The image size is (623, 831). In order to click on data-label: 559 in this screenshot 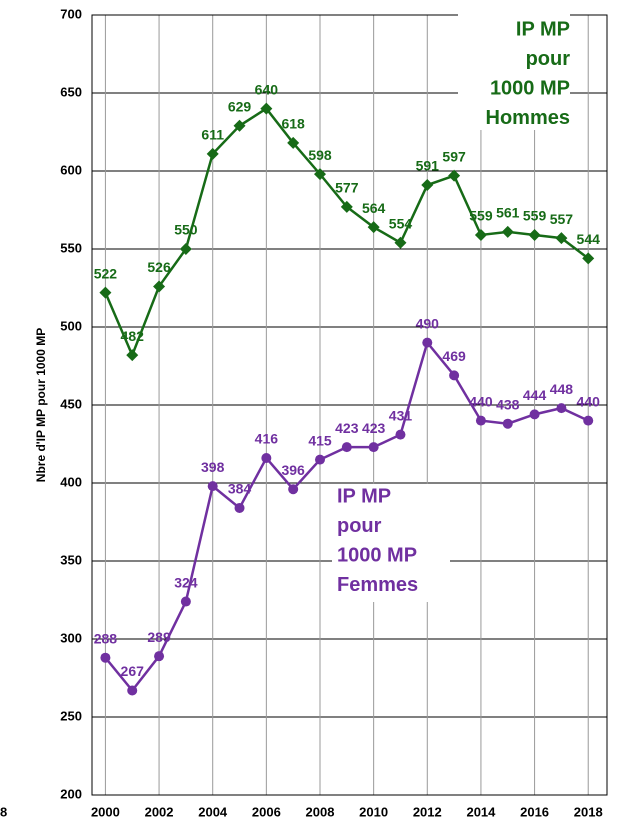, I will do `click(481, 216)`.